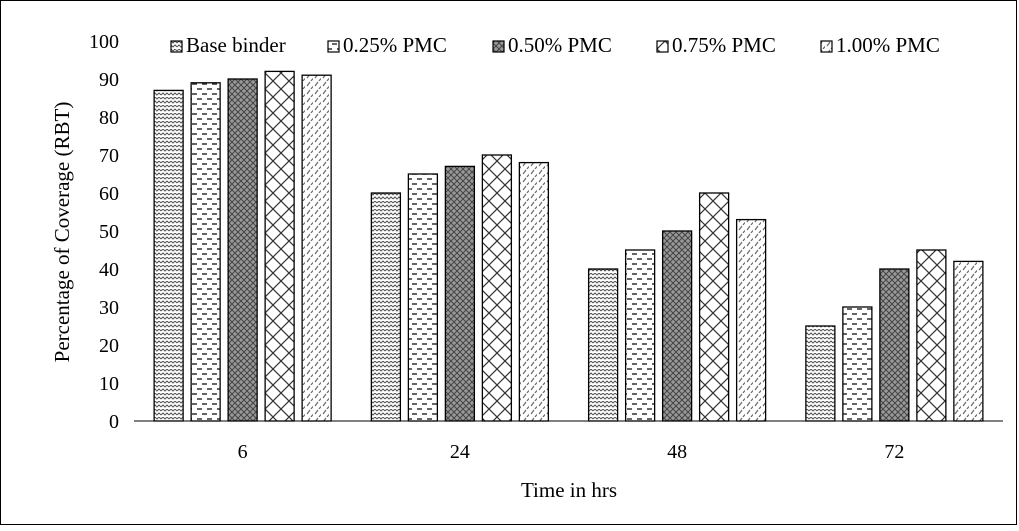  I want to click on x-tick-label: 6, so click(243, 452).